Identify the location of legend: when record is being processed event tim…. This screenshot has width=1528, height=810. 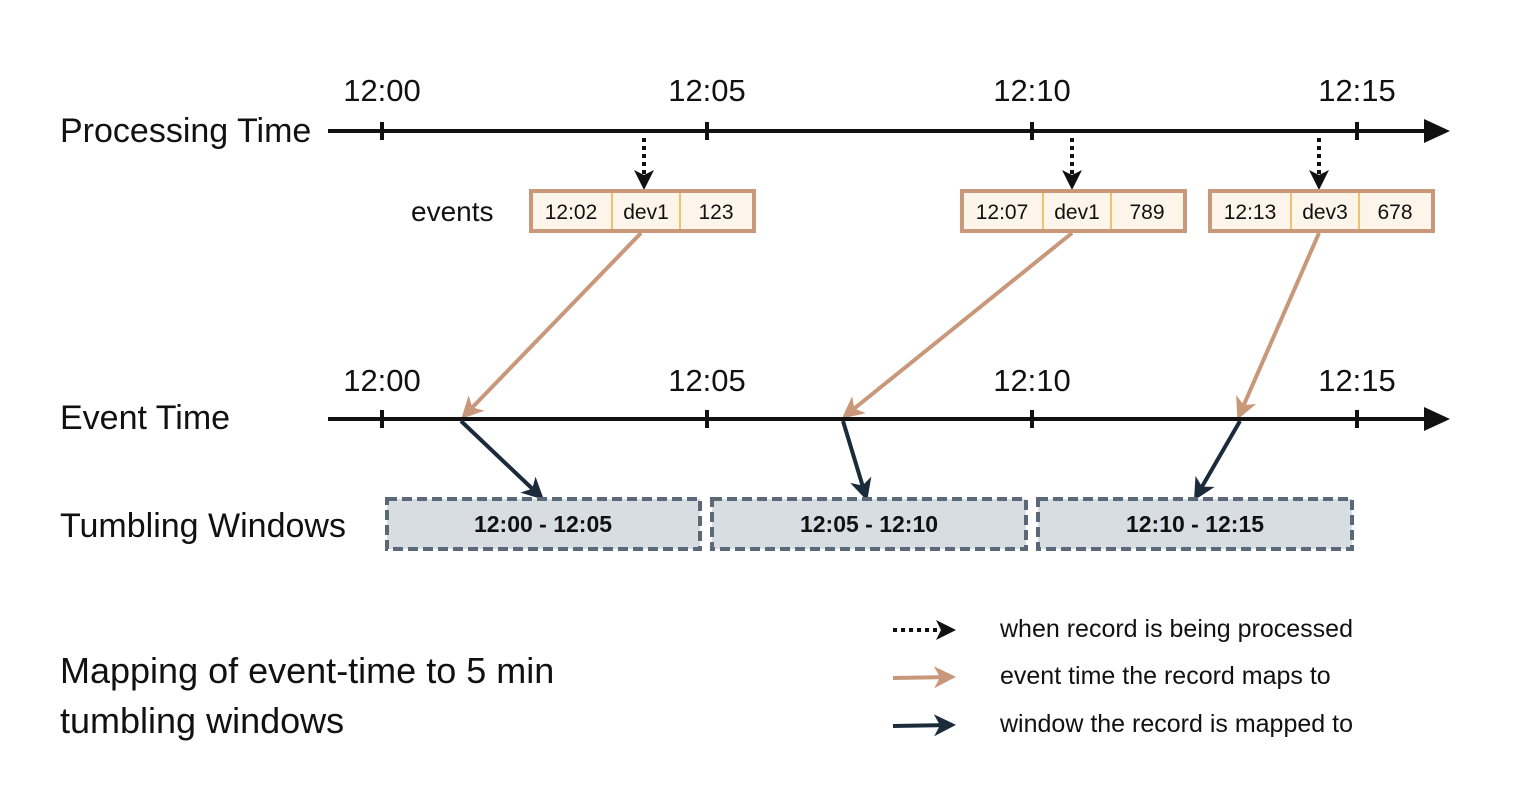
(1122, 676).